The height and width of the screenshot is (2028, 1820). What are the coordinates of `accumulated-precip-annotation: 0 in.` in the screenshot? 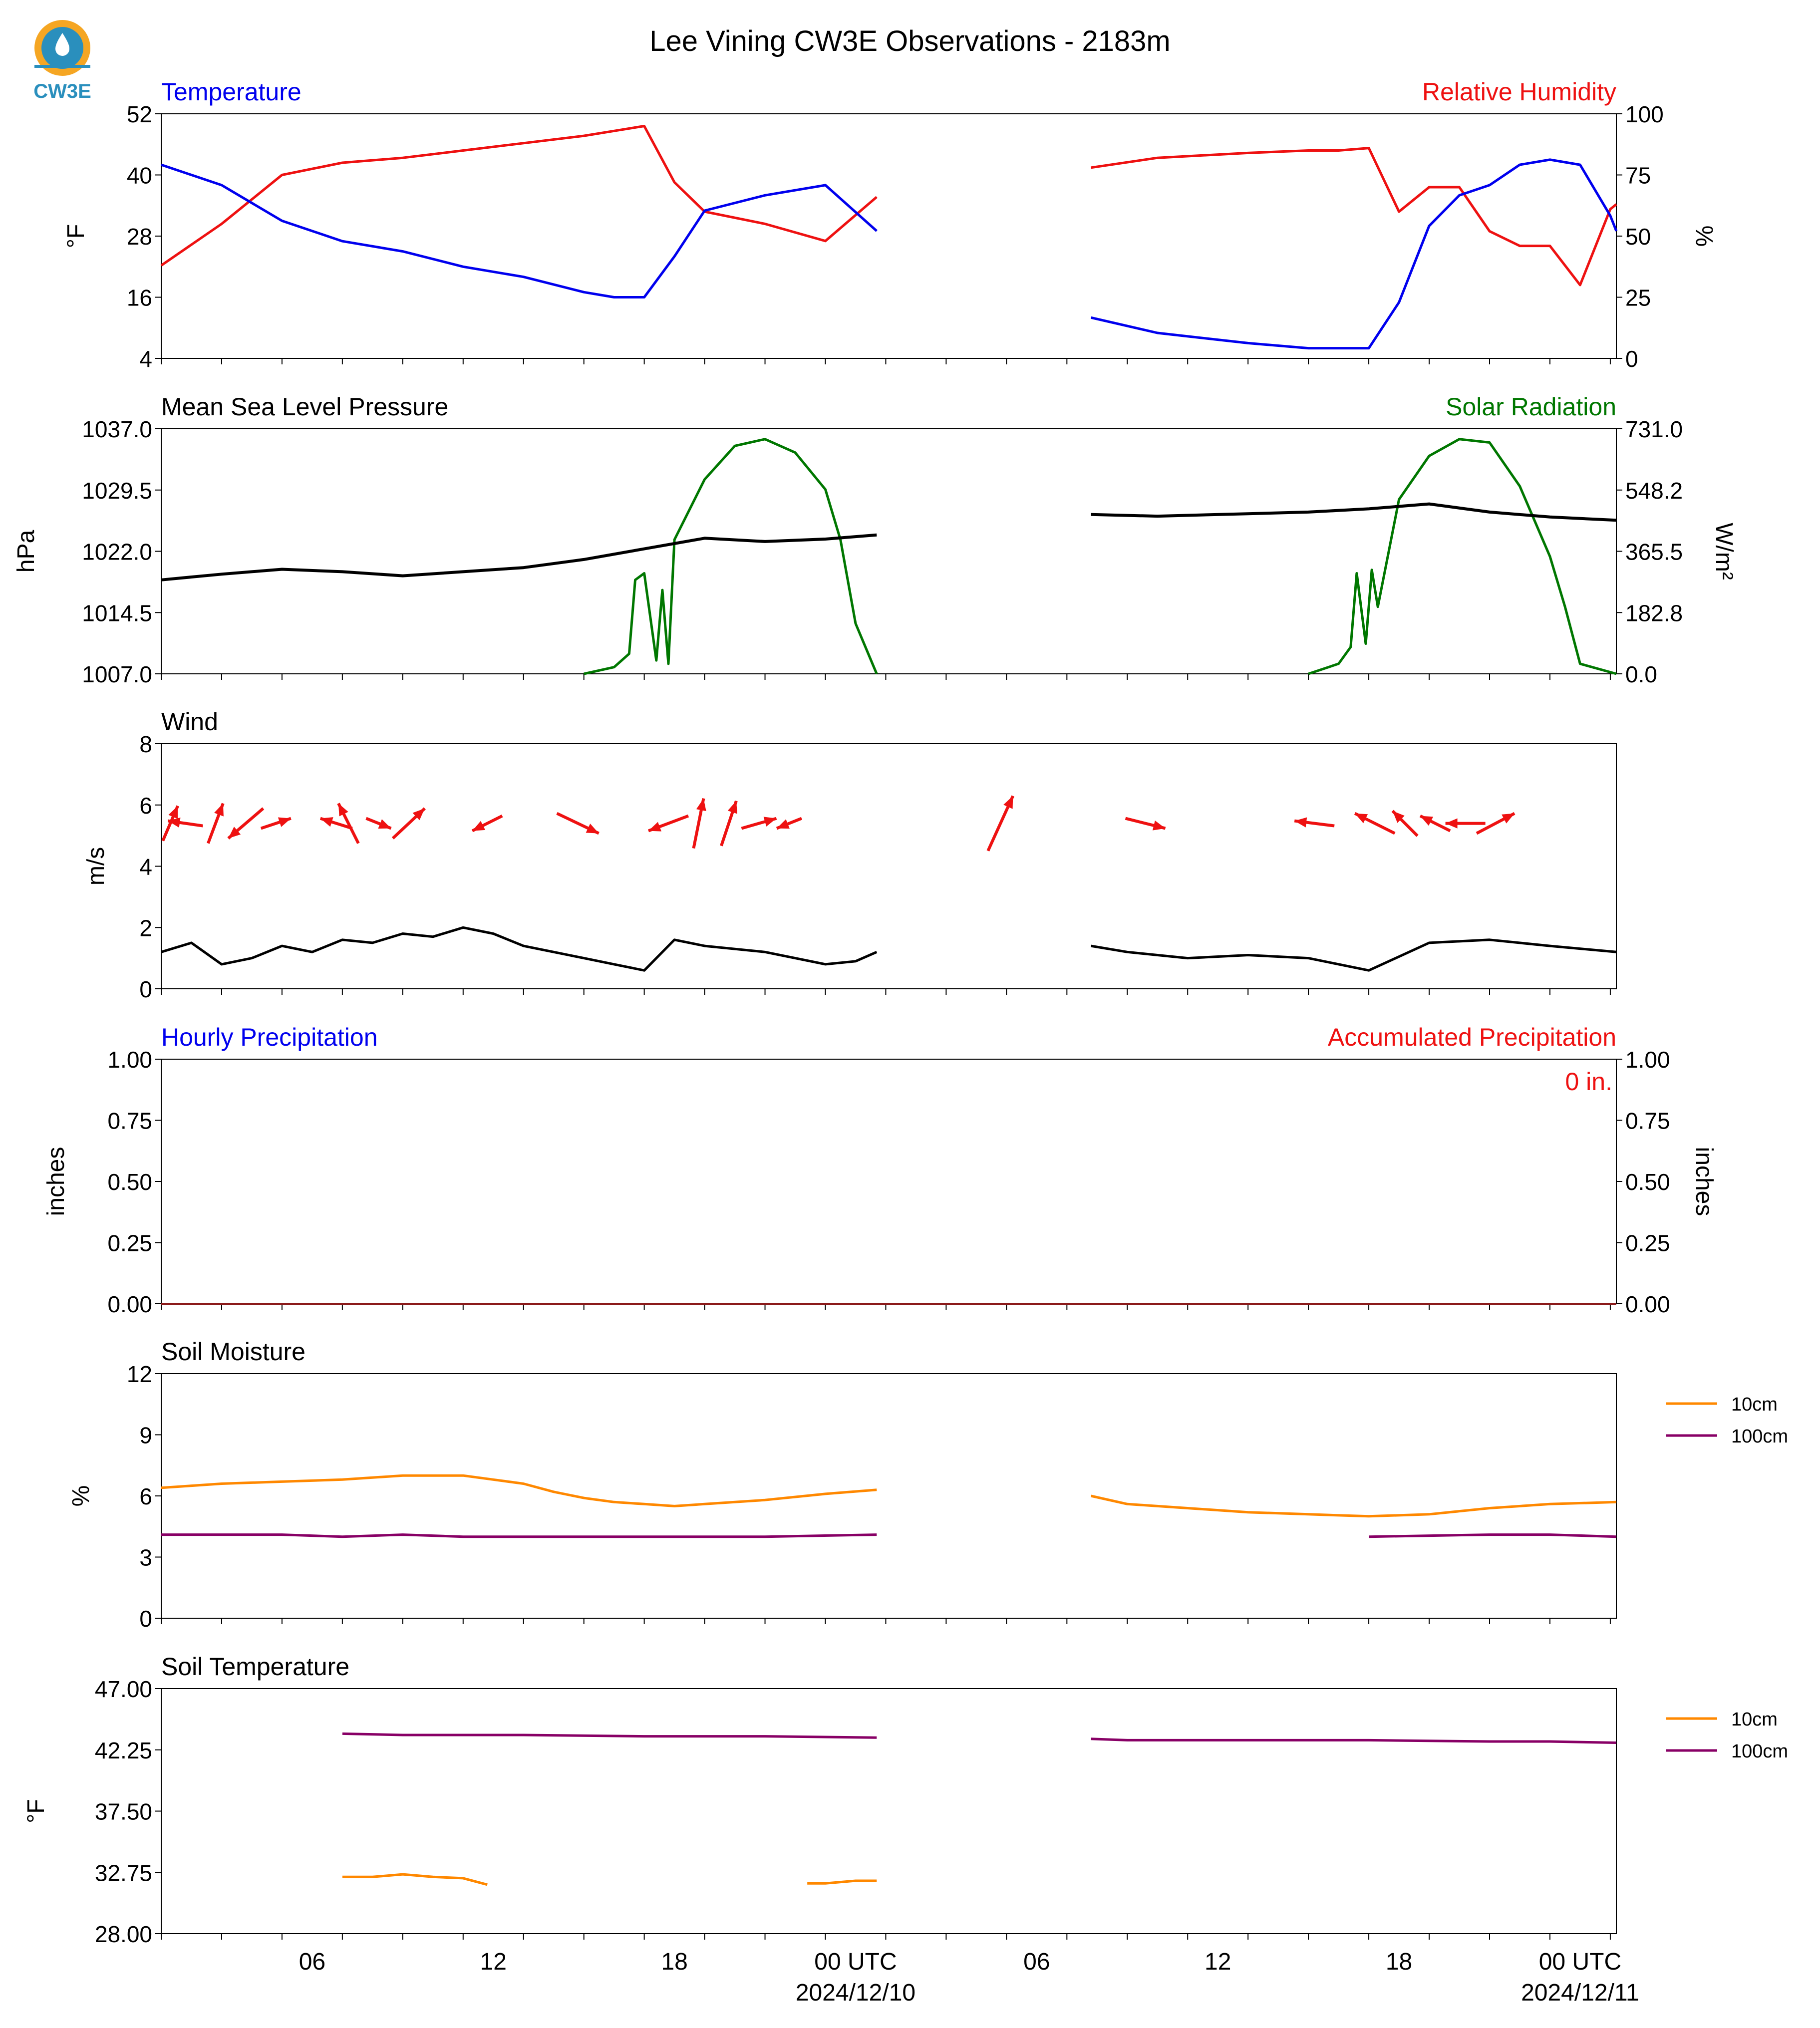 It's located at (1588, 1082).